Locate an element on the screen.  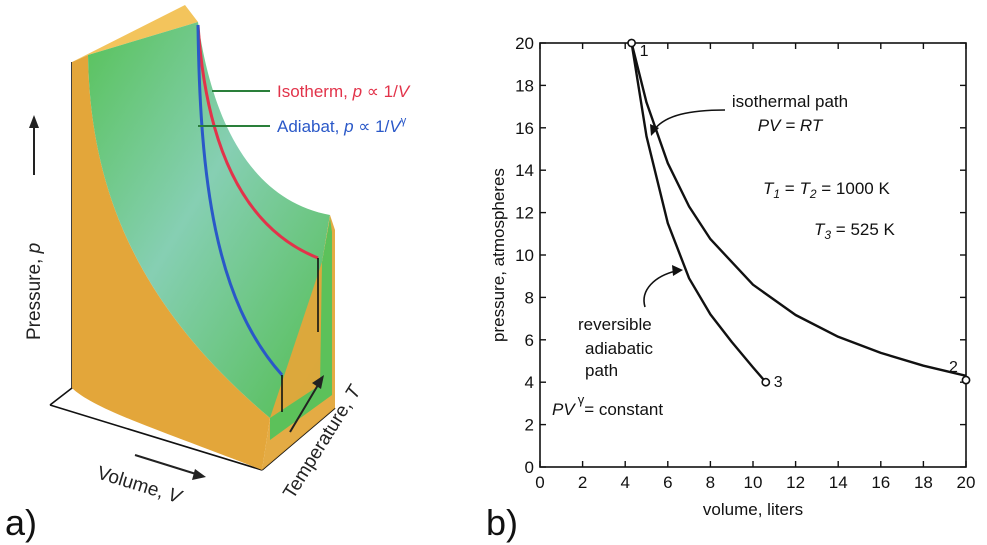
x-tick-label: 0 is located at coordinates (539, 482).